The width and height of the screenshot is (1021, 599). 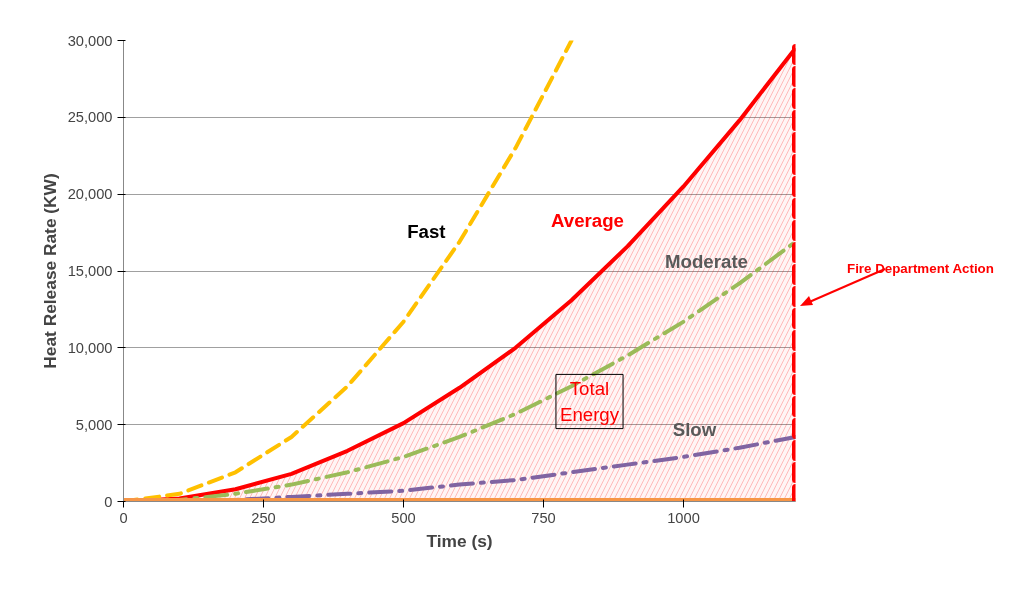 I want to click on annotation: Total Energy, so click(x=589, y=401).